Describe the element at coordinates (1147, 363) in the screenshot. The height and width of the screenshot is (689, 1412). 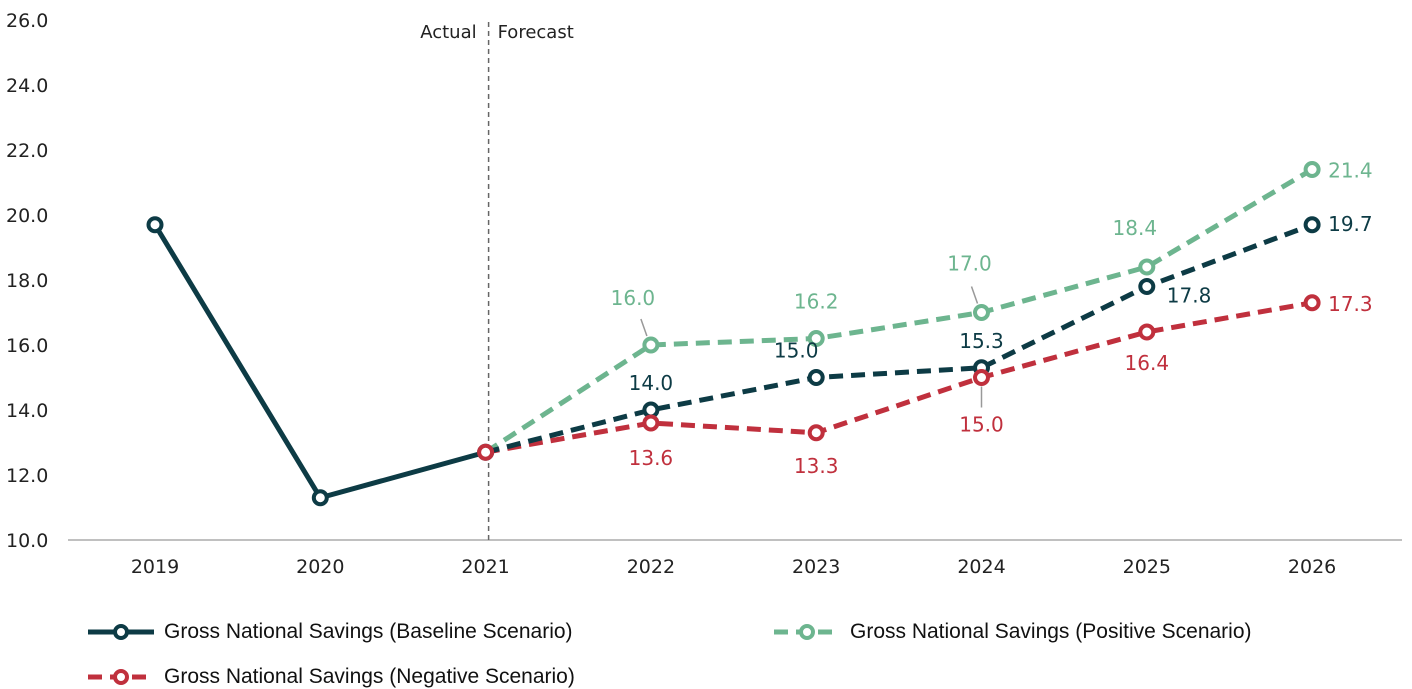
I see `data-label-negative: 16.4` at that location.